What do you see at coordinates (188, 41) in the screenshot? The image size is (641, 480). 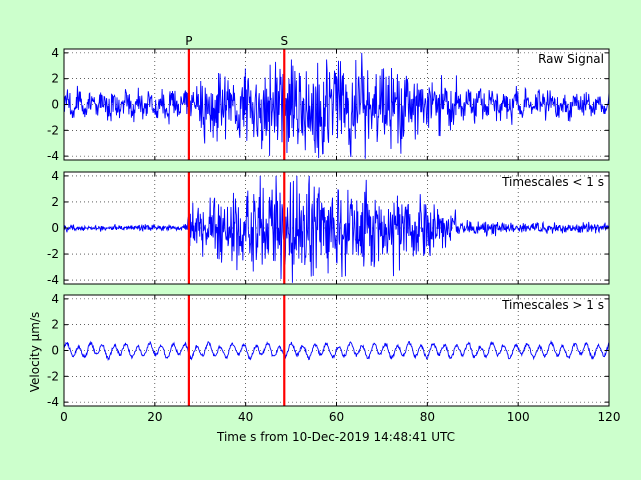 I see `phase-label-P: P` at bounding box center [188, 41].